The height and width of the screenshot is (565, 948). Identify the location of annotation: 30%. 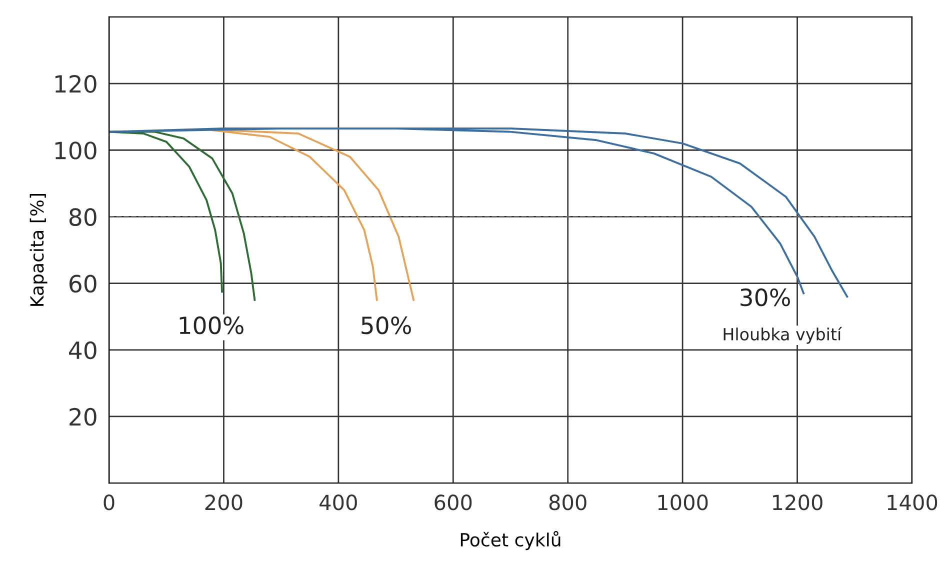
(765, 297).